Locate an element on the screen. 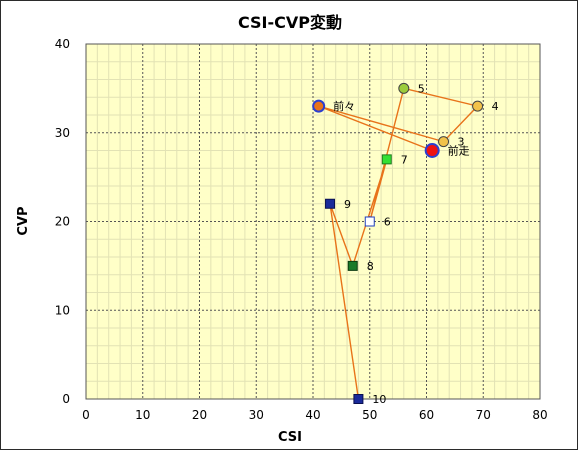  y-tick-label: 40 is located at coordinates (62, 44).